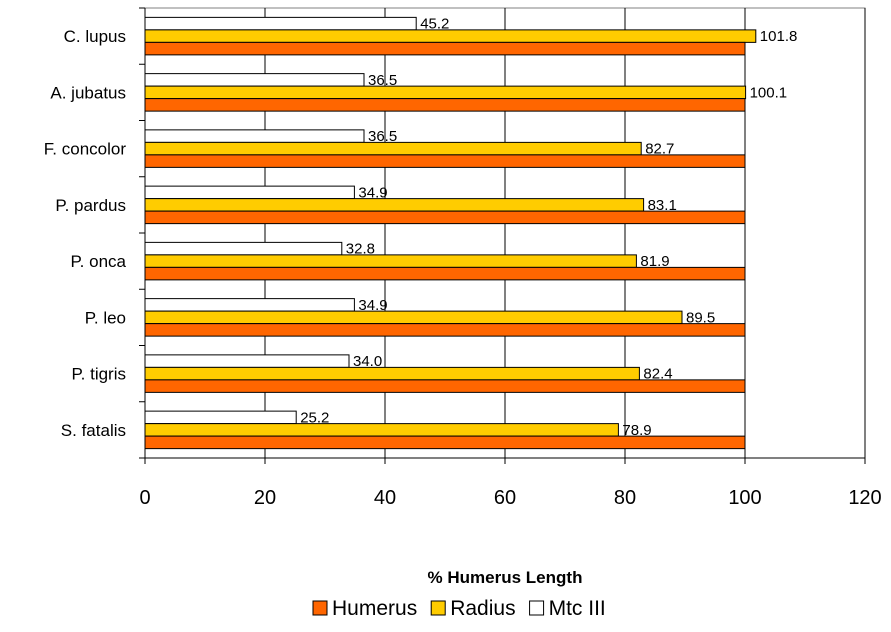 The height and width of the screenshot is (632, 891). What do you see at coordinates (659, 149) in the screenshot?
I see `data-label-radius-2: 82.7` at bounding box center [659, 149].